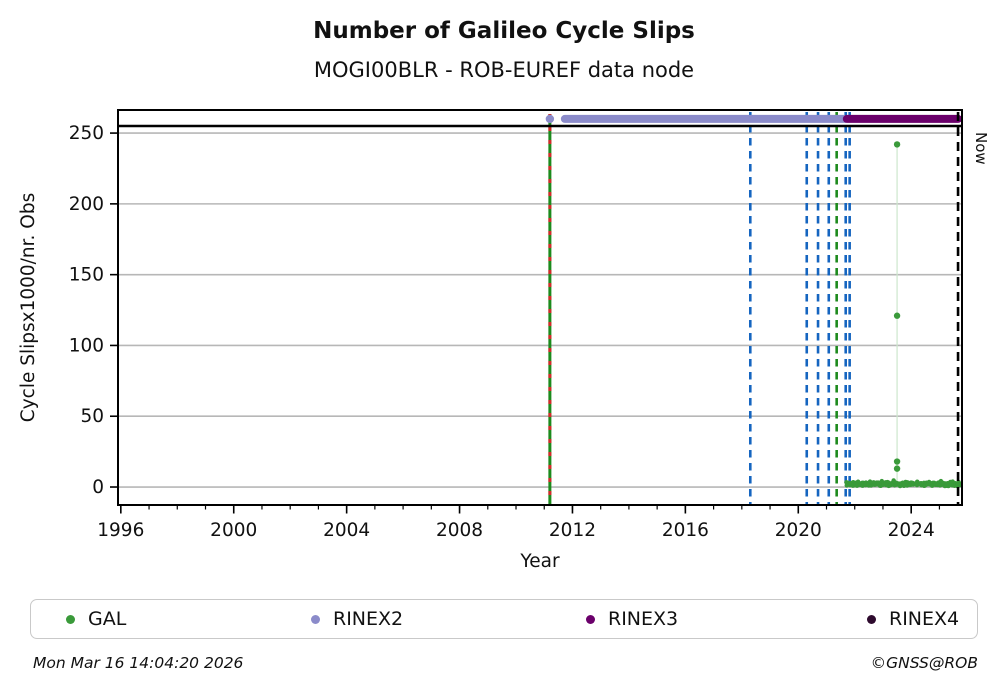  I want to click on x-tick-label: 2016, so click(685, 530).